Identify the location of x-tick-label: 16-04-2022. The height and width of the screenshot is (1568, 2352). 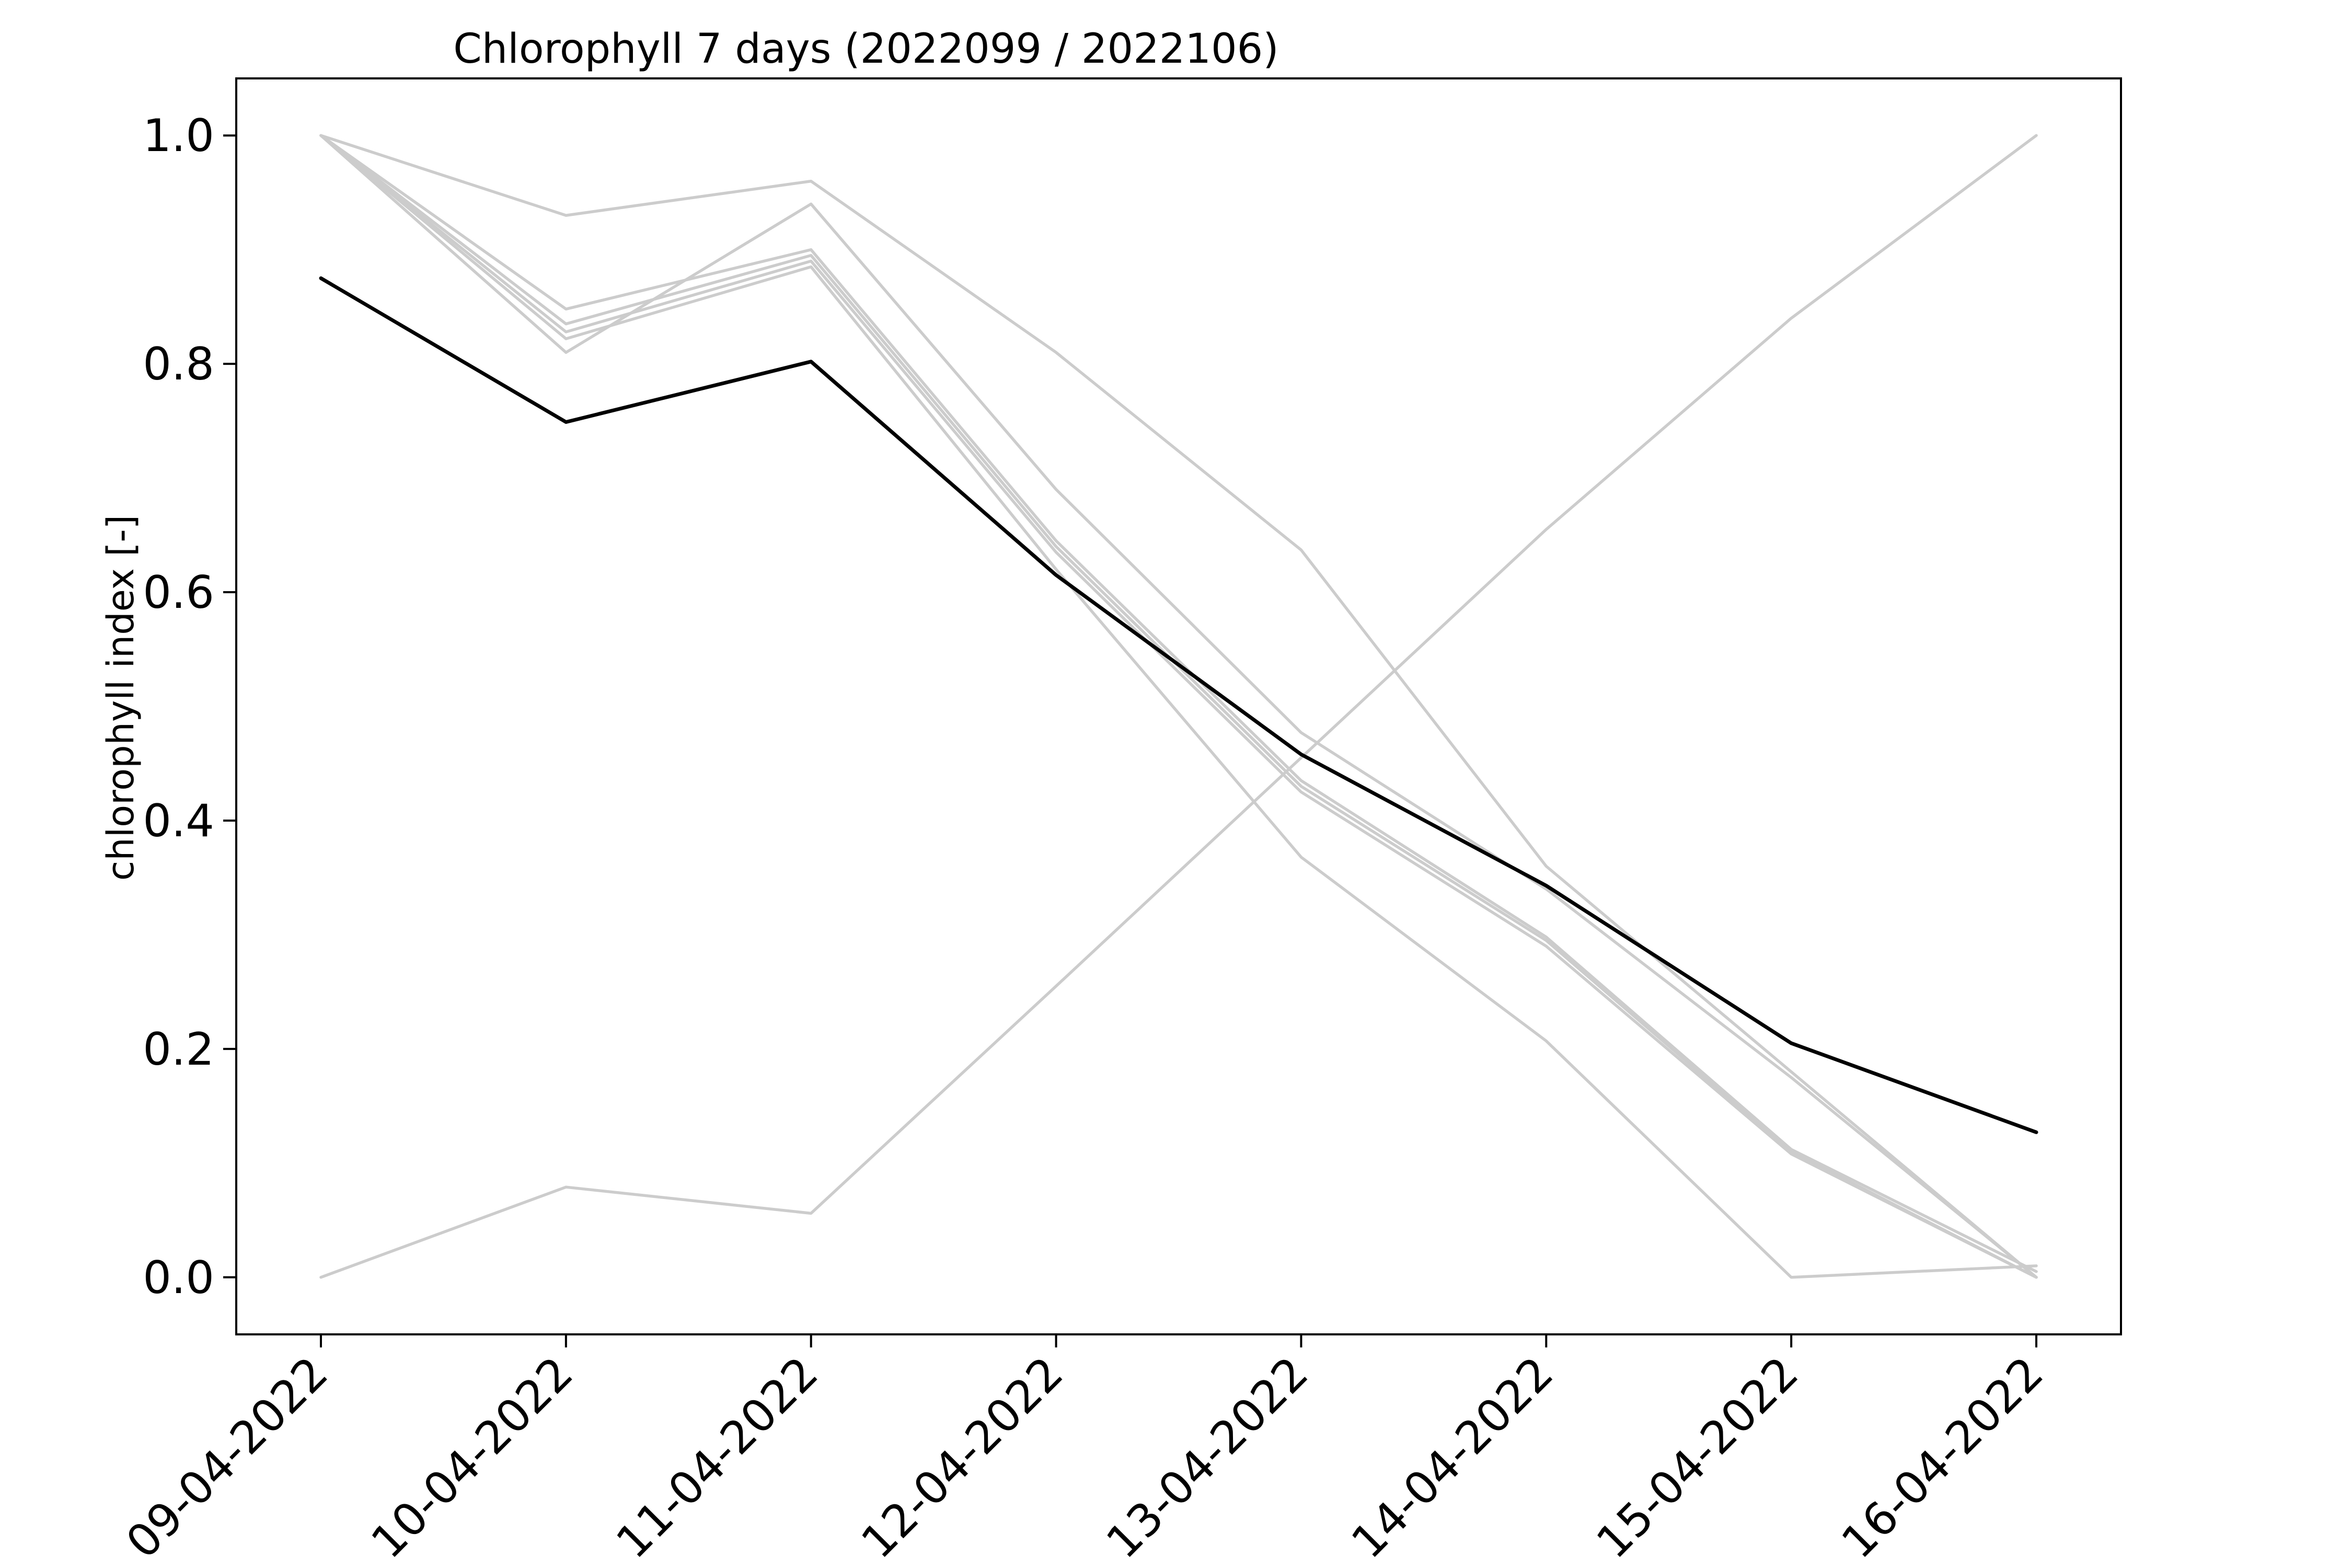
(1943, 1457).